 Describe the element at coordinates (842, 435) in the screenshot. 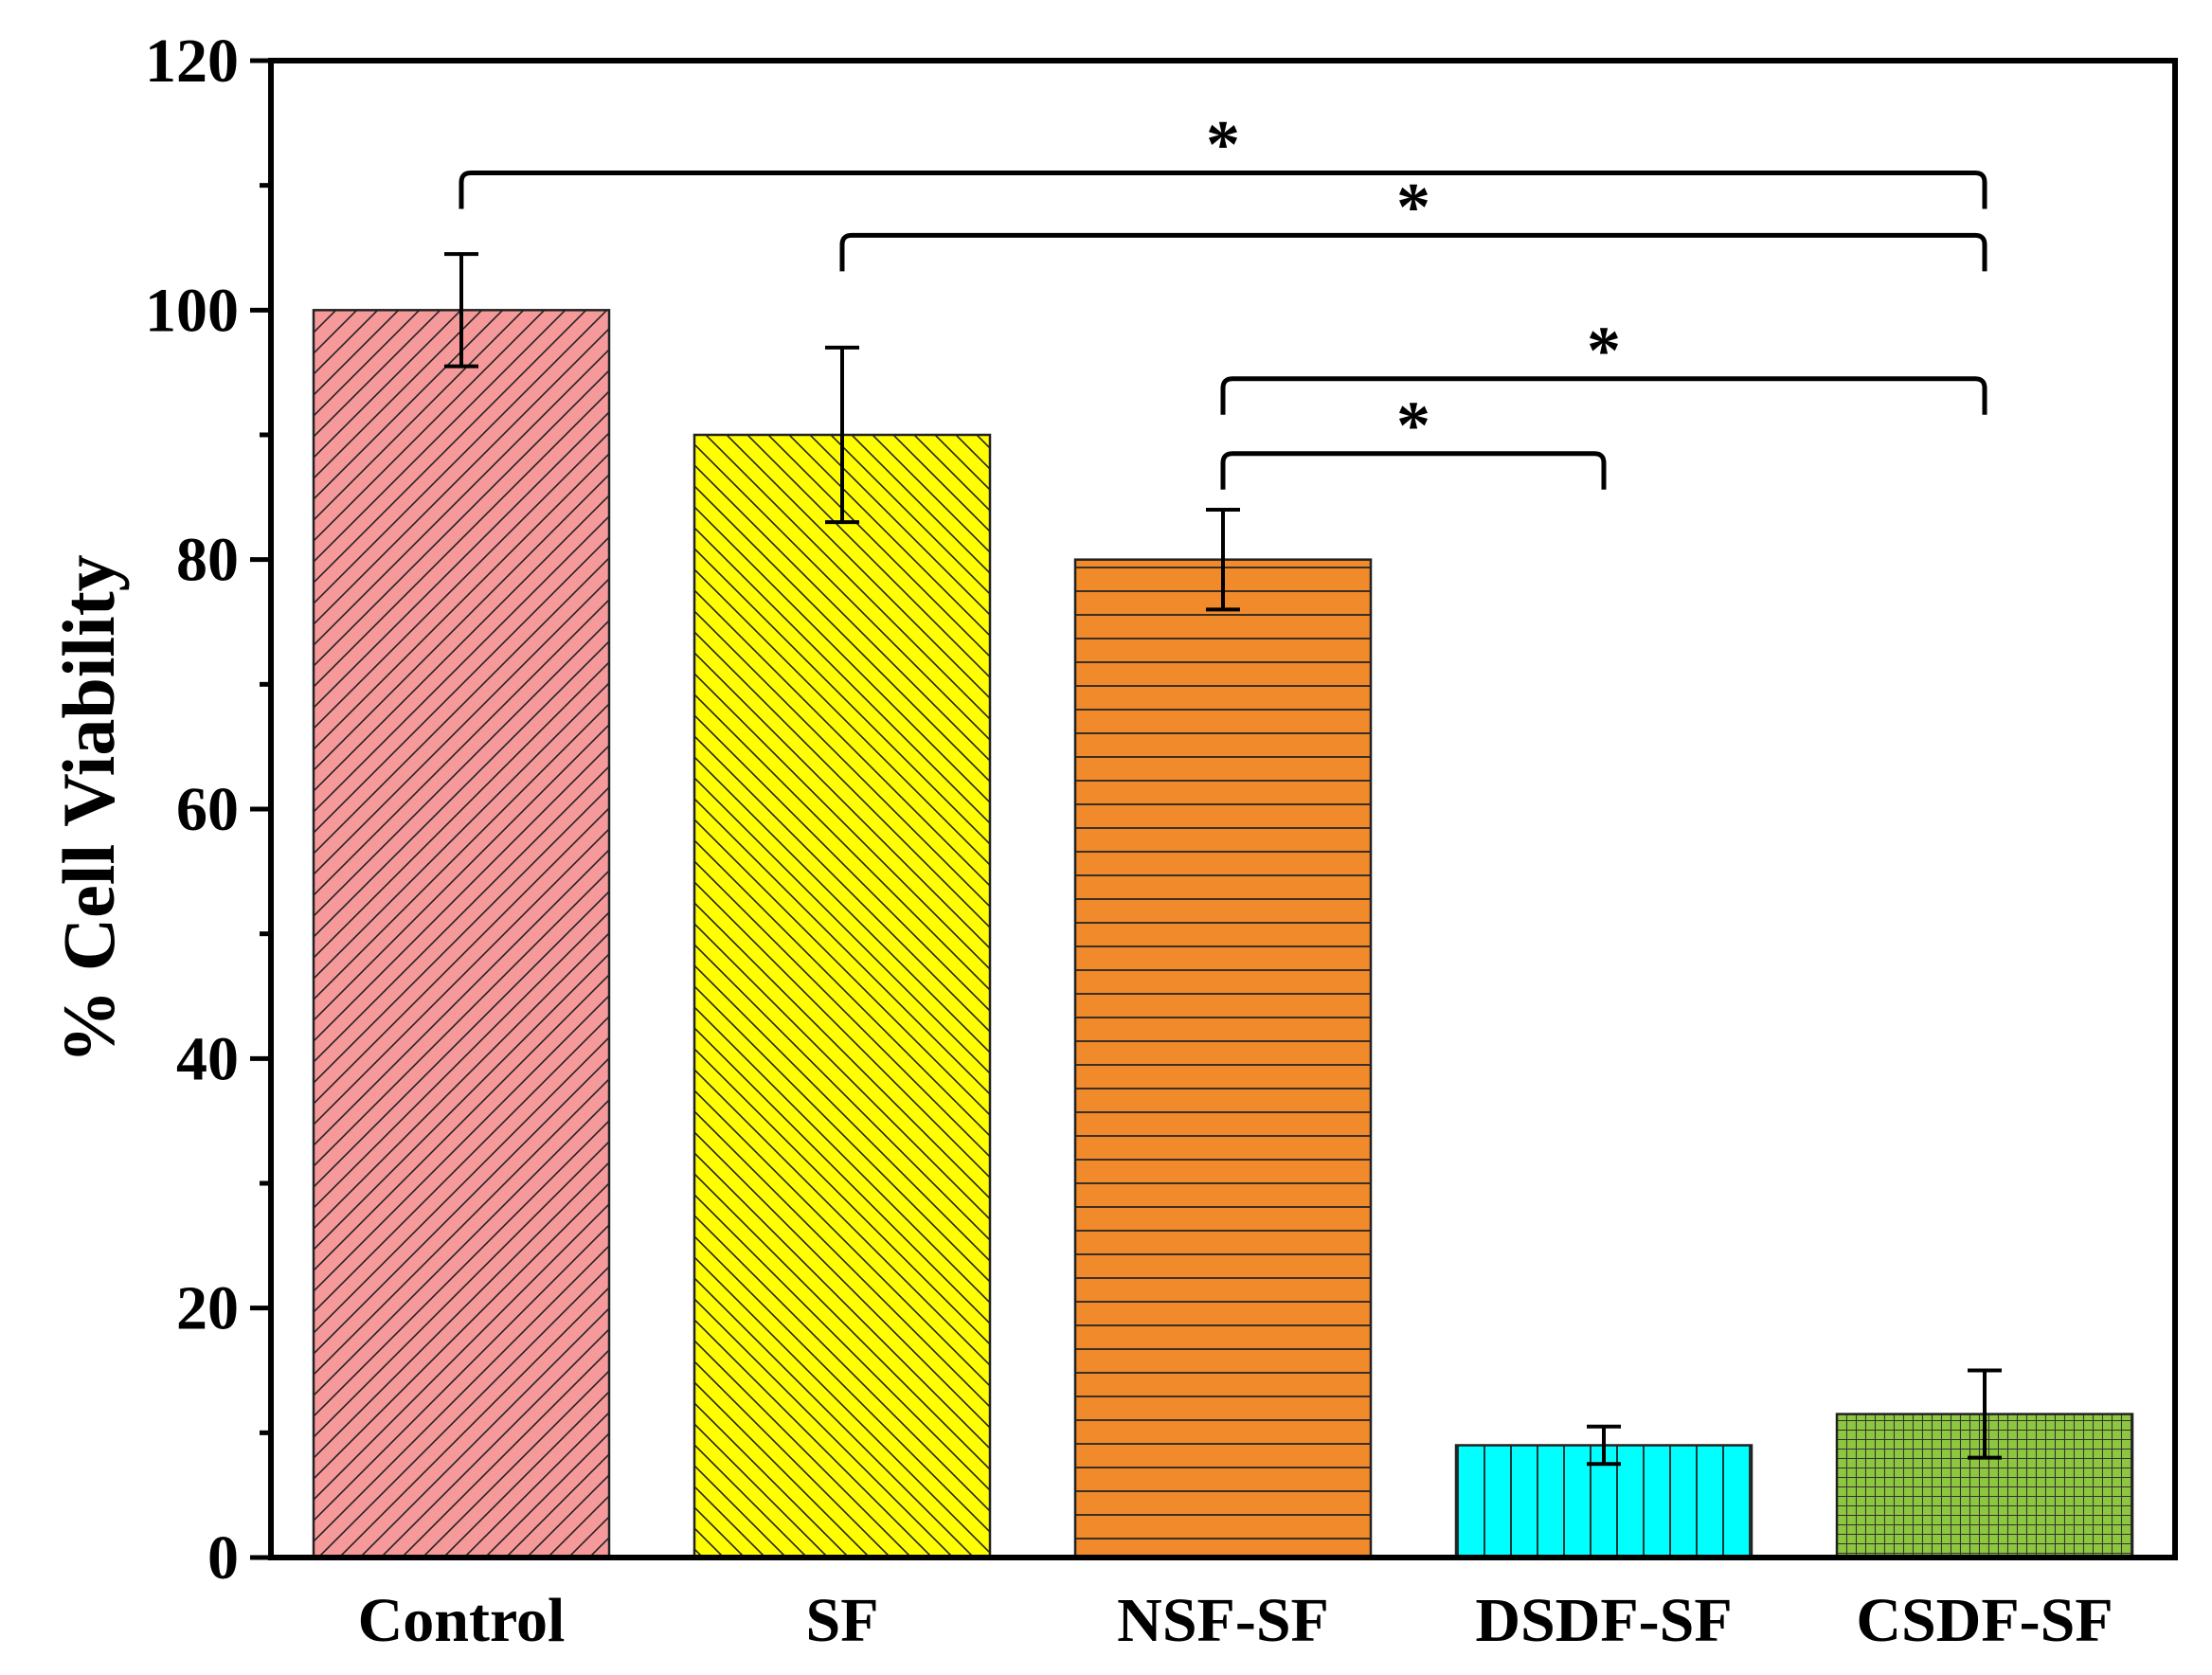

I see `error-bar-sf` at that location.